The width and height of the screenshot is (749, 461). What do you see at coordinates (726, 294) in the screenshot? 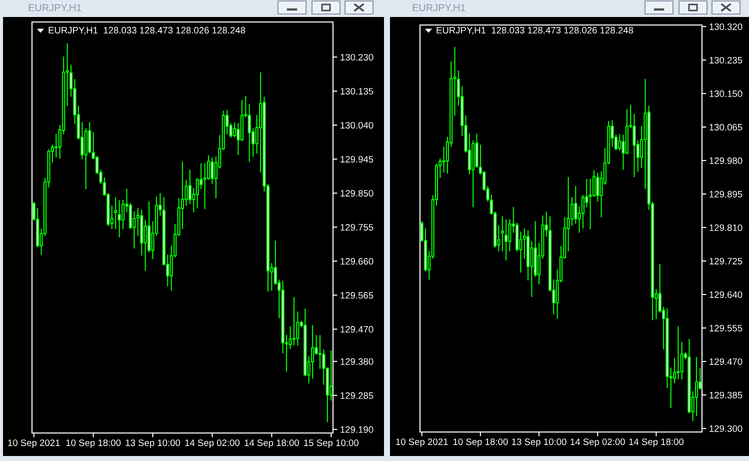
I see `y-tick-label: 129.640` at bounding box center [726, 294].